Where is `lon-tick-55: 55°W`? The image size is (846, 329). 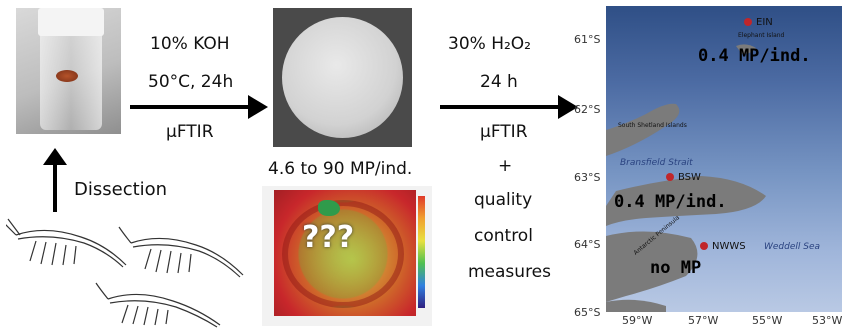 lon-tick-55: 55°W is located at coordinates (767, 320).